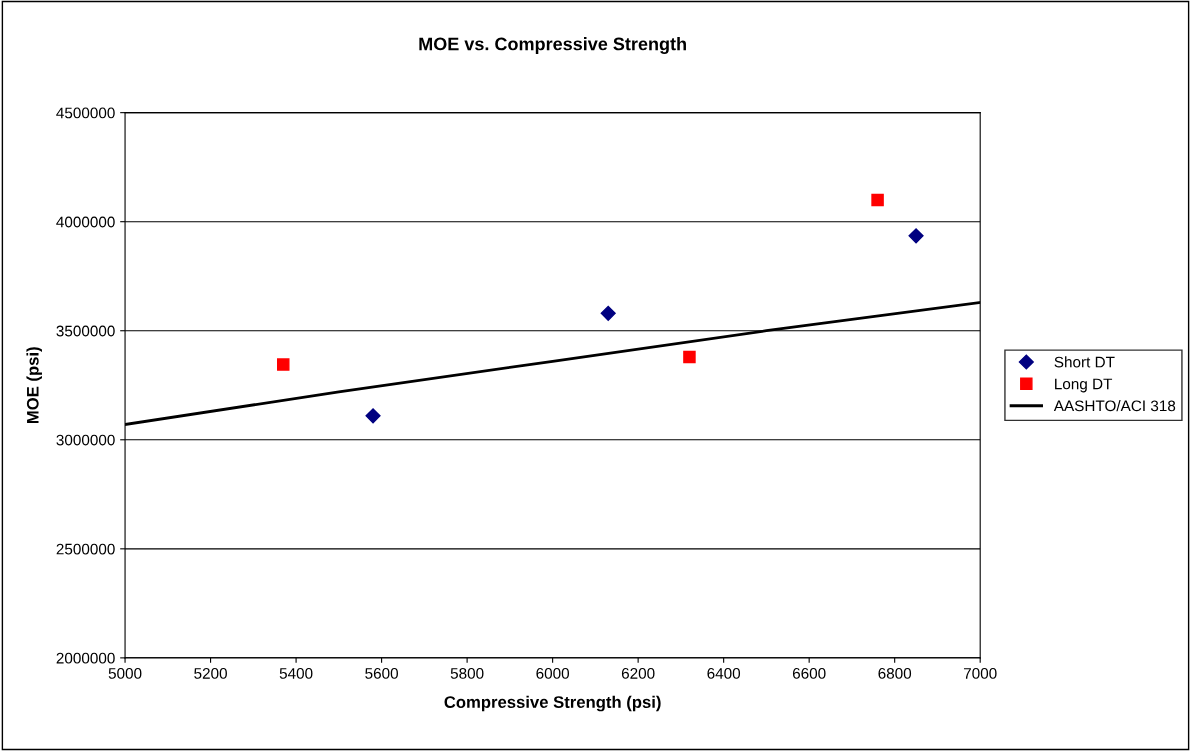  I want to click on x-tick-label: 6400, so click(724, 673).